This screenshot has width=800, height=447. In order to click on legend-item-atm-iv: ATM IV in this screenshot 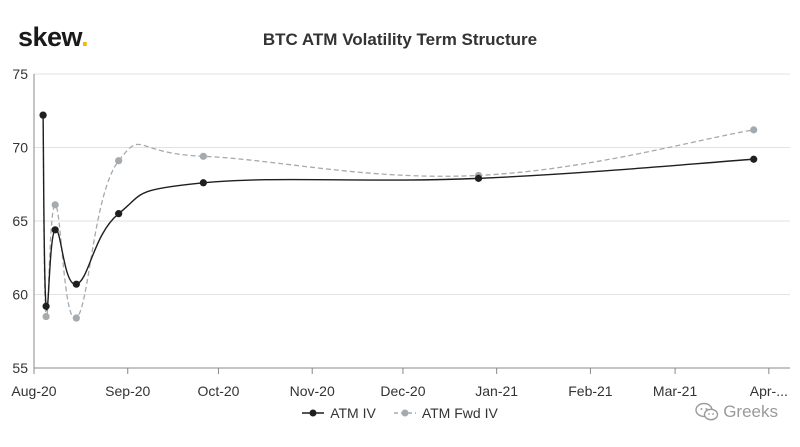, I will do `click(339, 413)`.